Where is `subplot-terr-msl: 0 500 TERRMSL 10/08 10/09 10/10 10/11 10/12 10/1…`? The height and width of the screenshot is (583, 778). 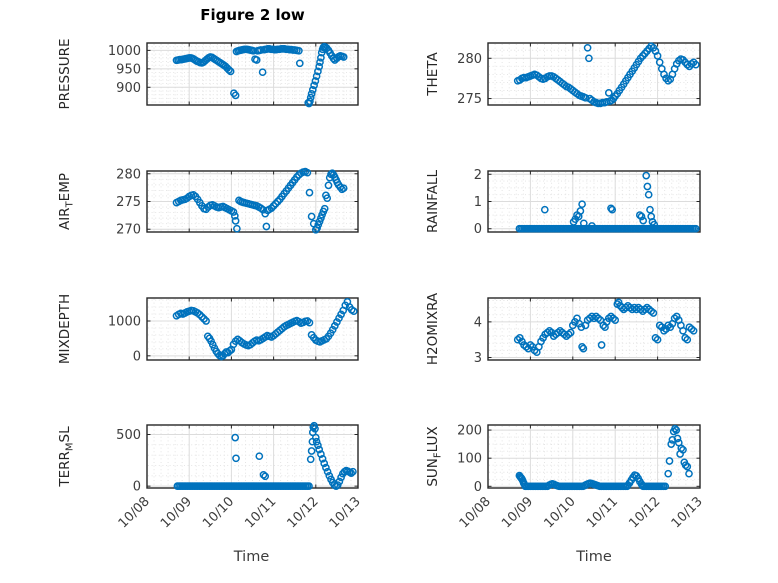
subplot-terr-msl: 0 500 TERRMSL 10/08 10/09 10/10 10/11 10/12 10/1… is located at coordinates (210, 476).